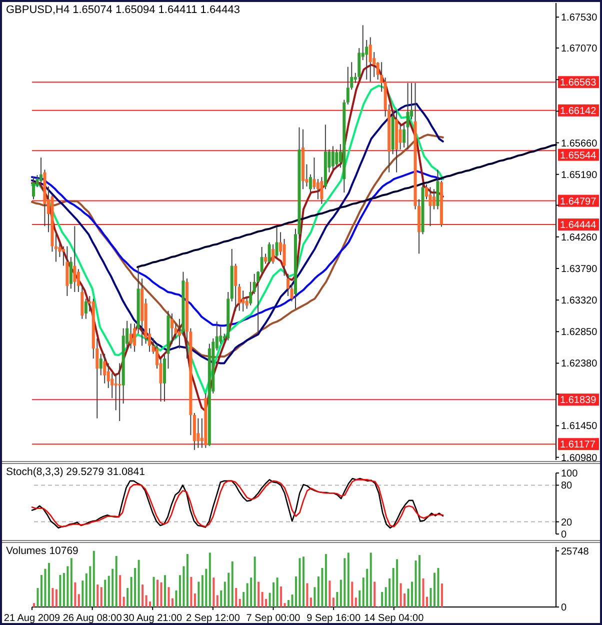  What do you see at coordinates (579, 426) in the screenshot?
I see `y-tick-label: 1.61450` at bounding box center [579, 426].